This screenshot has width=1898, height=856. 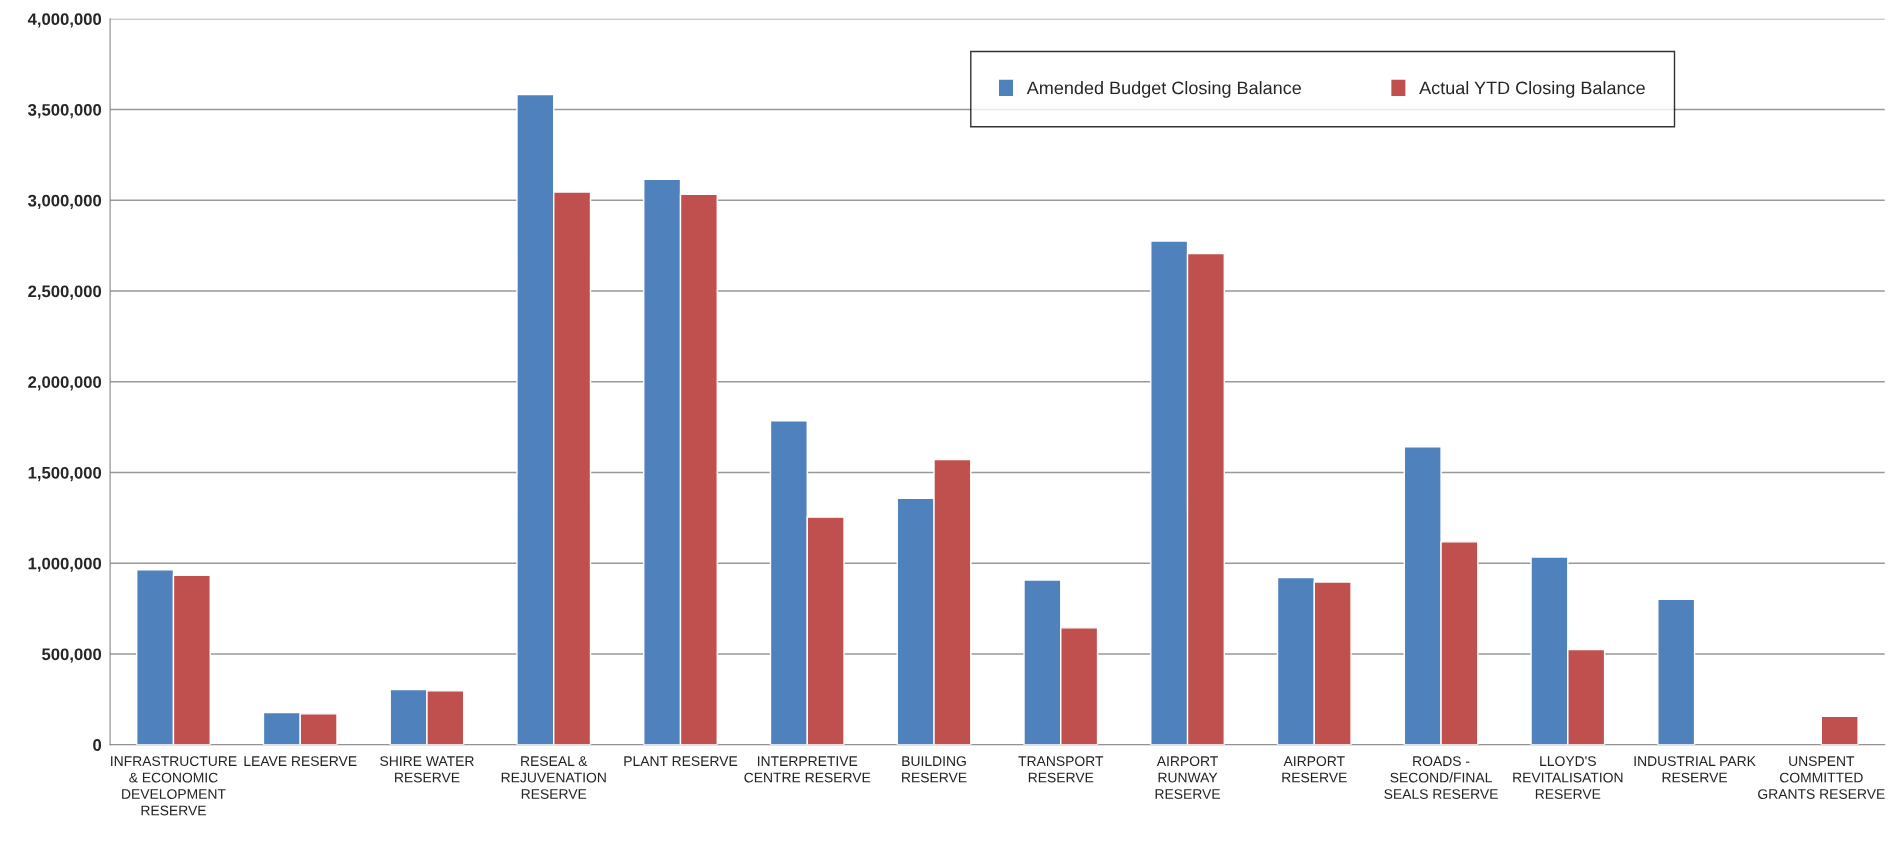 I want to click on x-tick-label: BUILDING RESERVE, so click(x=934, y=769).